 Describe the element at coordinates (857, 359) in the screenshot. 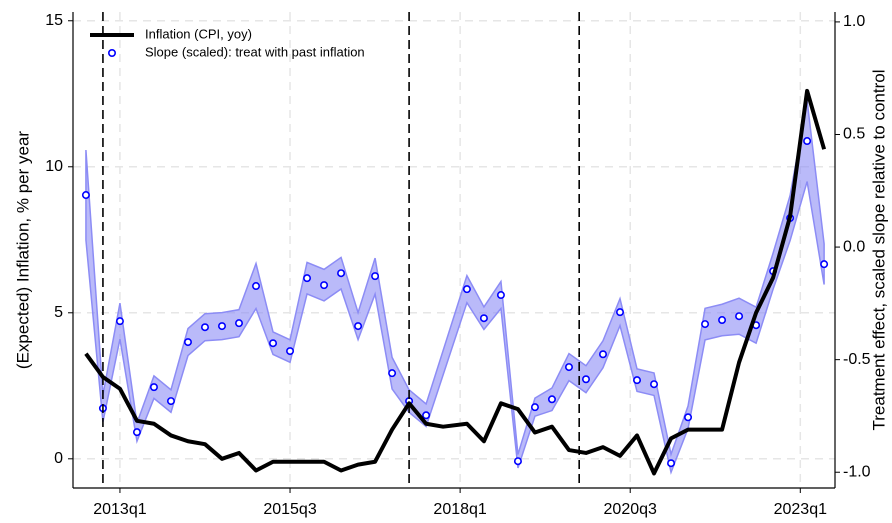

I see `y2-tick-label: -0.5` at that location.